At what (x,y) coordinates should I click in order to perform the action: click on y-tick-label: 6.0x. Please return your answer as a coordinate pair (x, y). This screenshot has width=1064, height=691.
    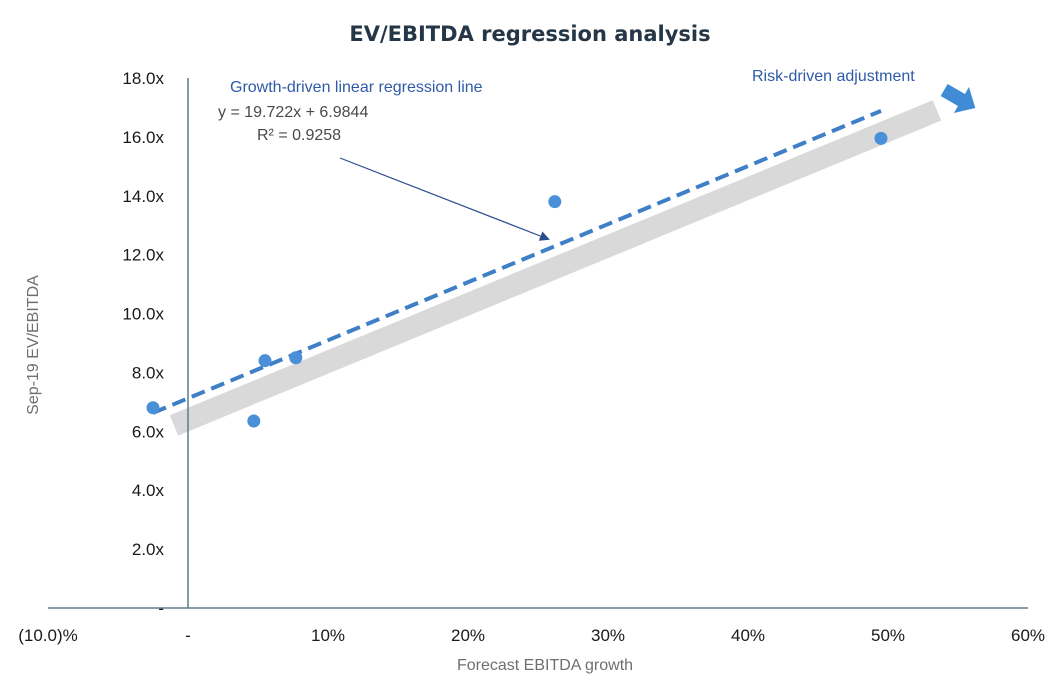
    Looking at the image, I should click on (148, 431).